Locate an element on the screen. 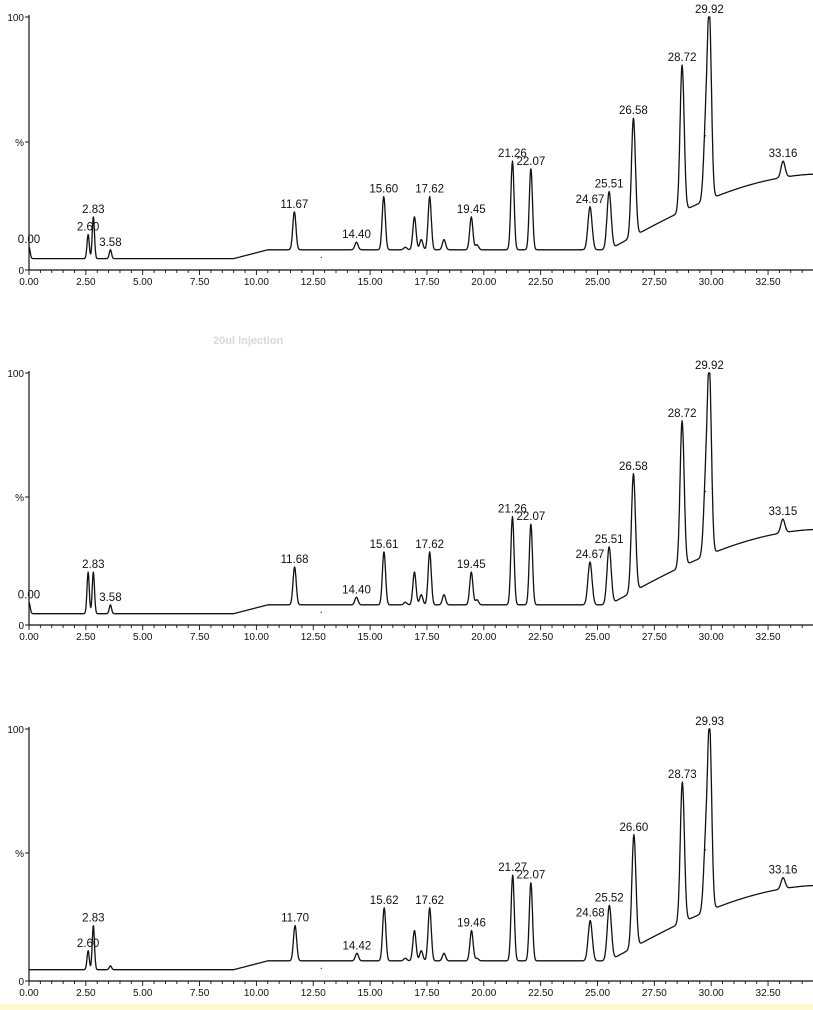 The width and height of the screenshot is (813, 1010). peak-label: 11.68 is located at coordinates (295, 560).